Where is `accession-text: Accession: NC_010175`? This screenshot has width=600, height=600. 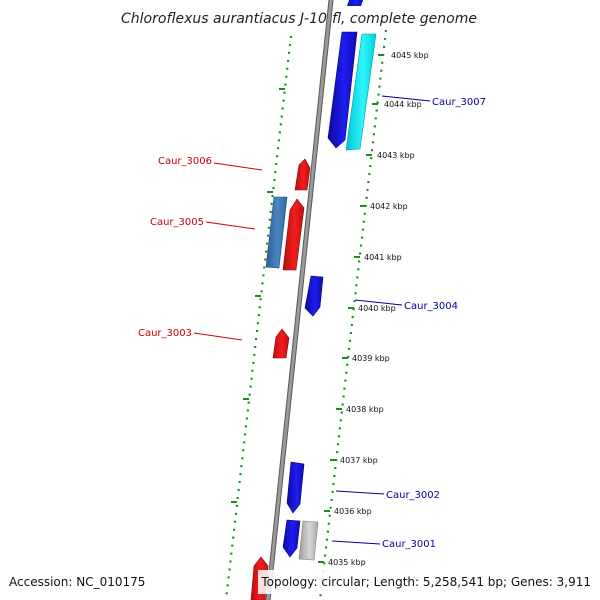
accession-text: Accession: NC_010175 is located at coordinates (77, 582).